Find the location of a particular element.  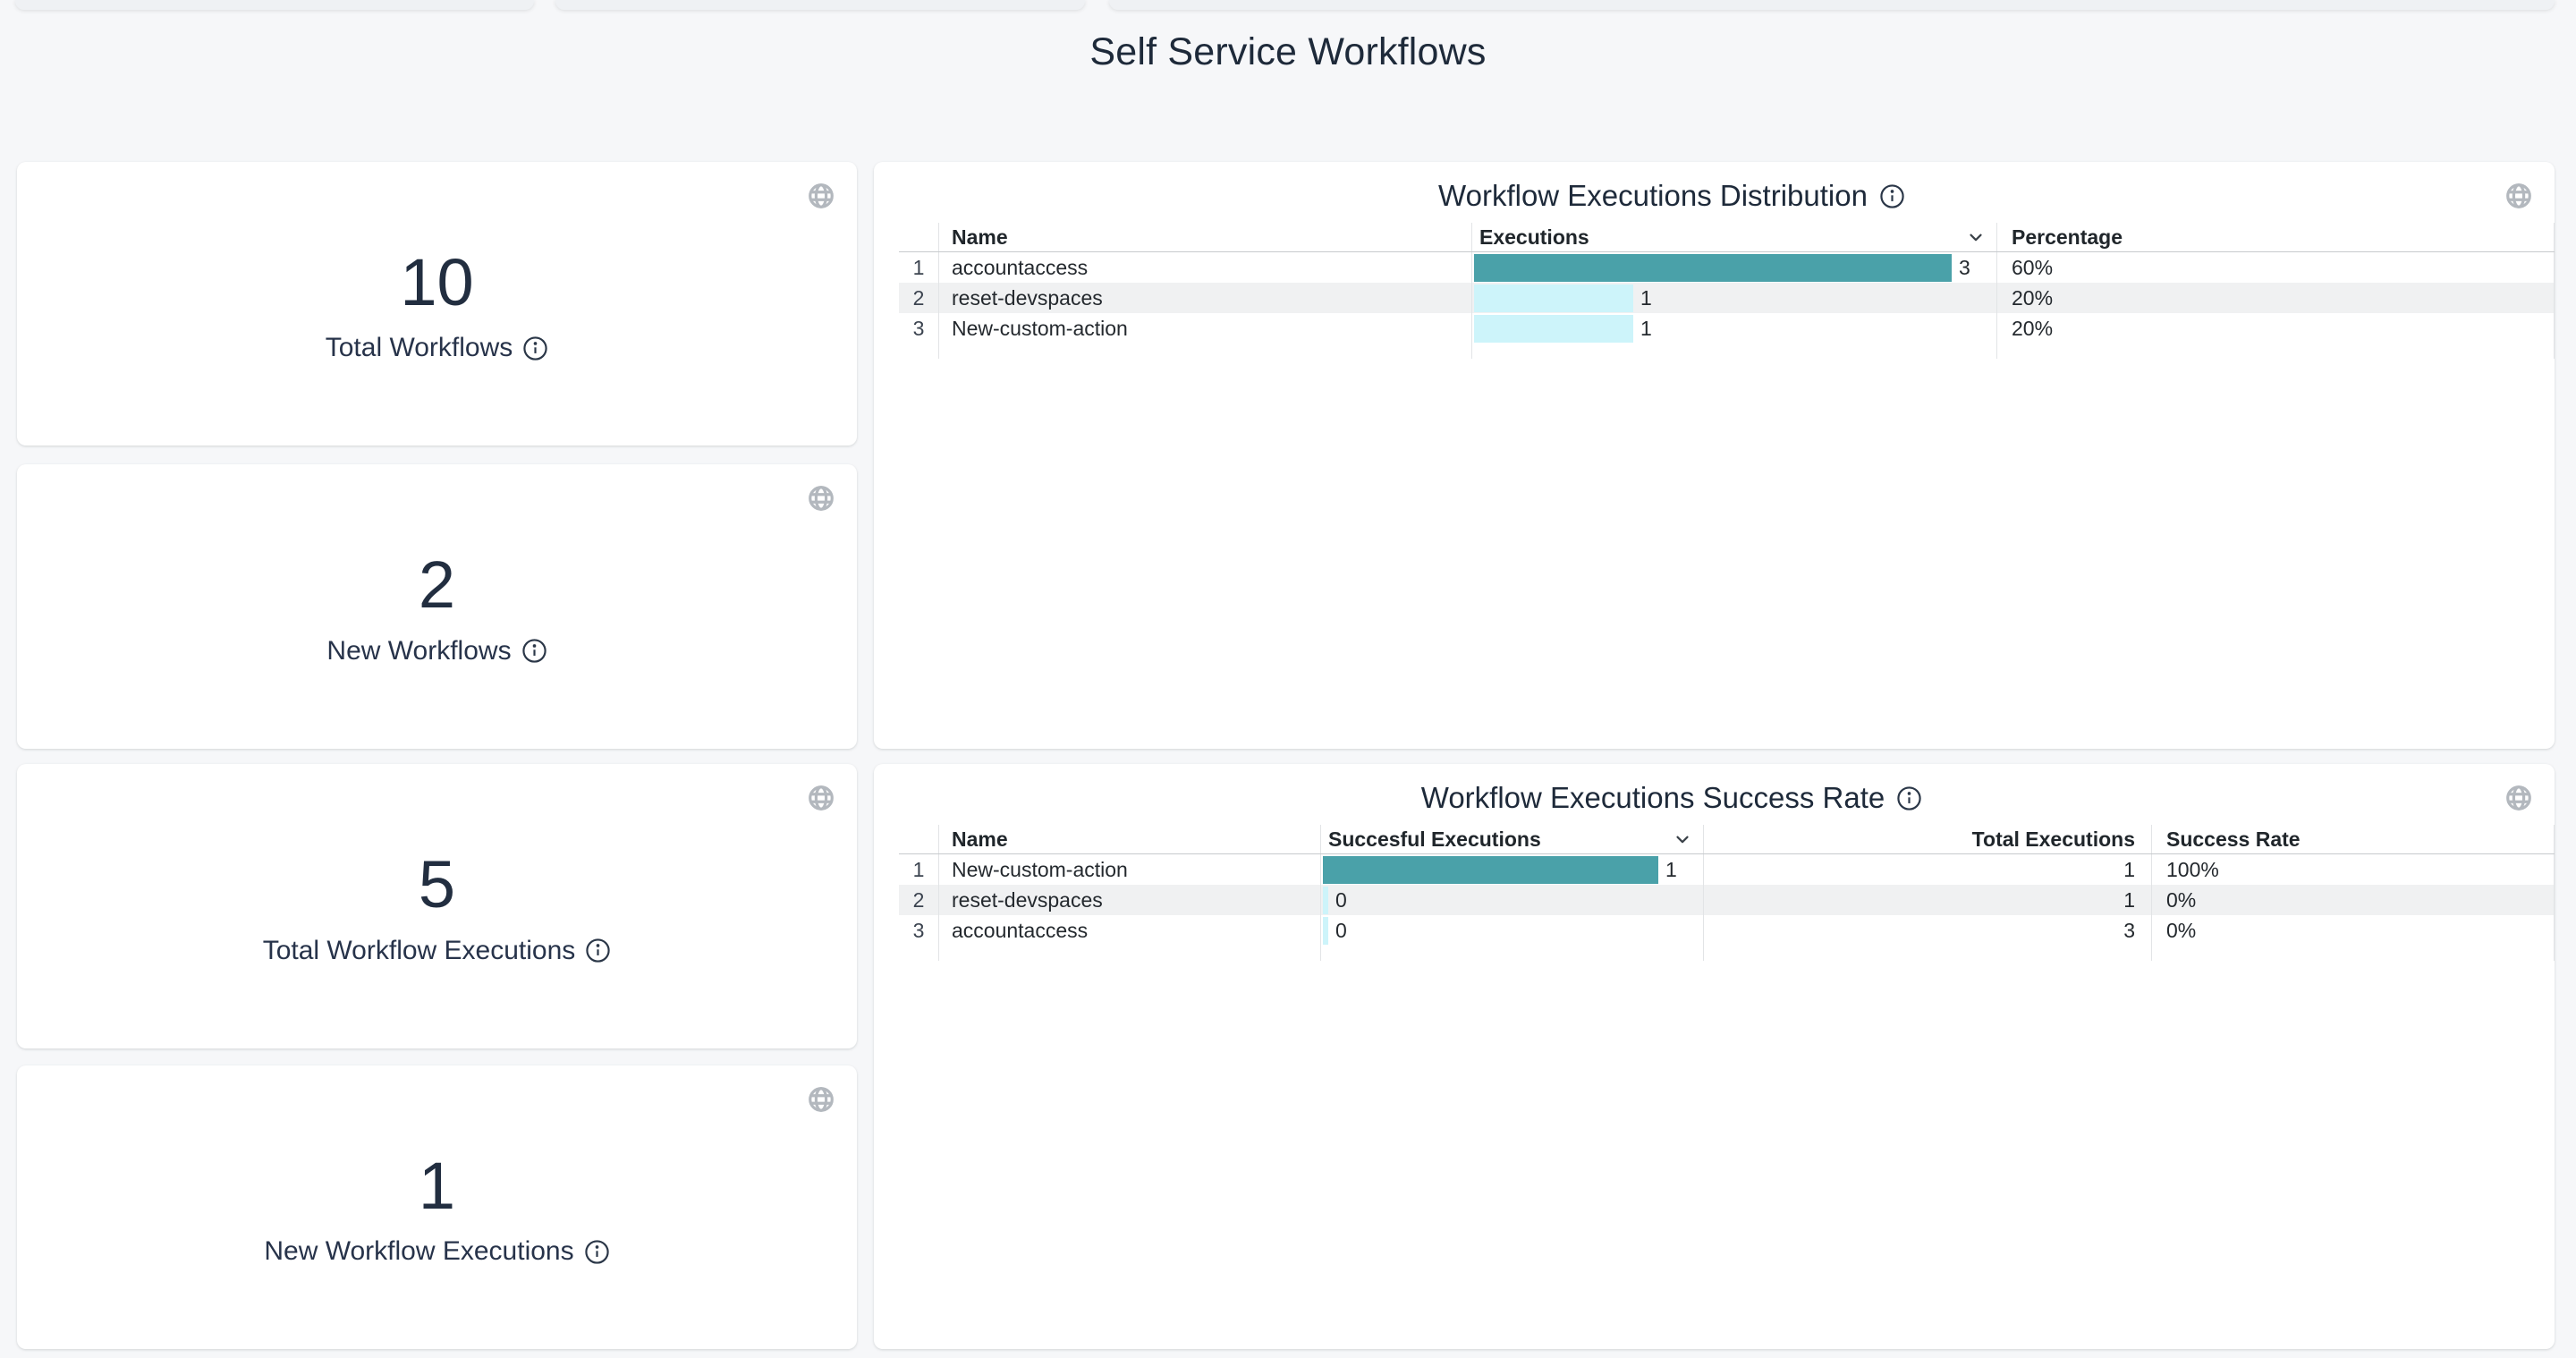

stat-card-new-workflow-executions: 1 New Workflow Executions is located at coordinates (437, 1207).